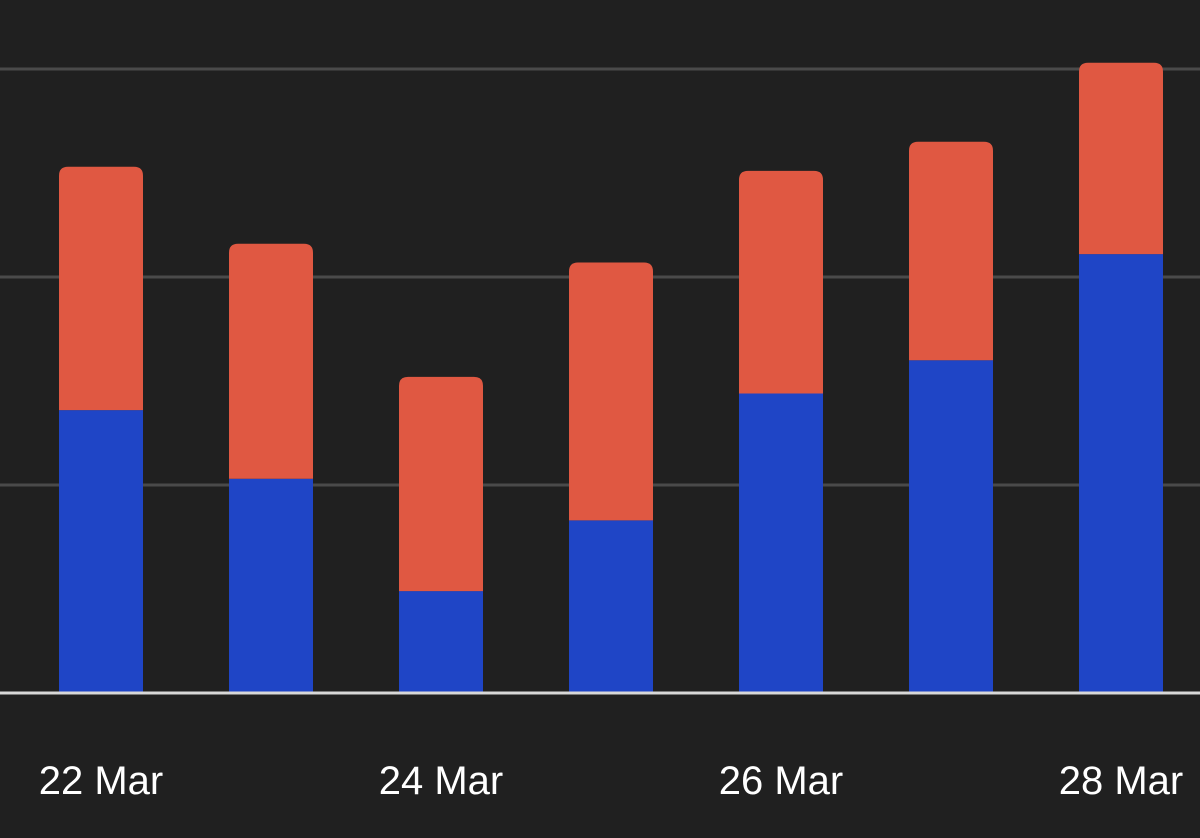  What do you see at coordinates (101, 781) in the screenshot?
I see `x-tick-label: 22 Mar` at bounding box center [101, 781].